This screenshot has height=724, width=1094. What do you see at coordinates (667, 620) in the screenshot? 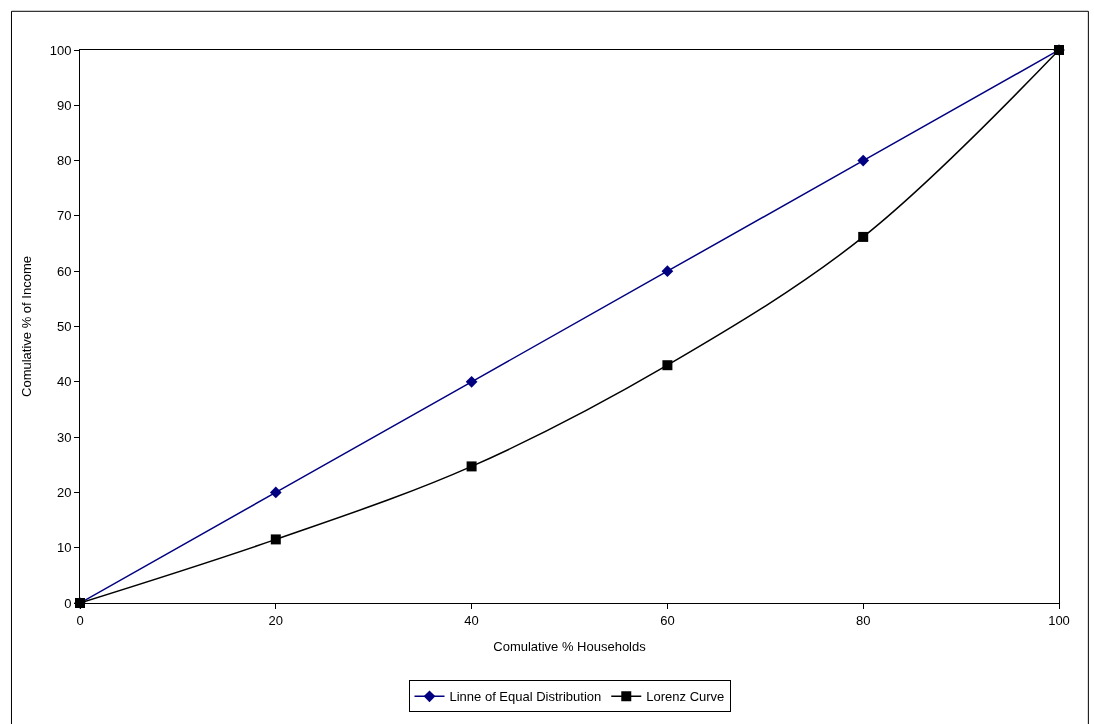
I see `x-tick-label: 60` at bounding box center [667, 620].